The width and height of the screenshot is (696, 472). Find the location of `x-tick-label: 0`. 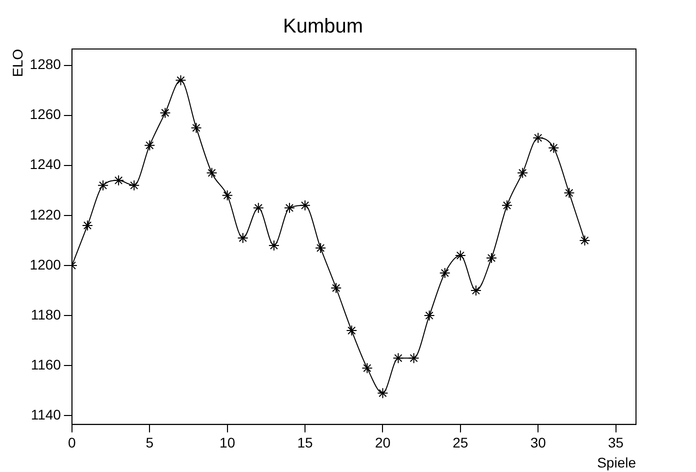

x-tick-label: 0 is located at coordinates (72, 442).